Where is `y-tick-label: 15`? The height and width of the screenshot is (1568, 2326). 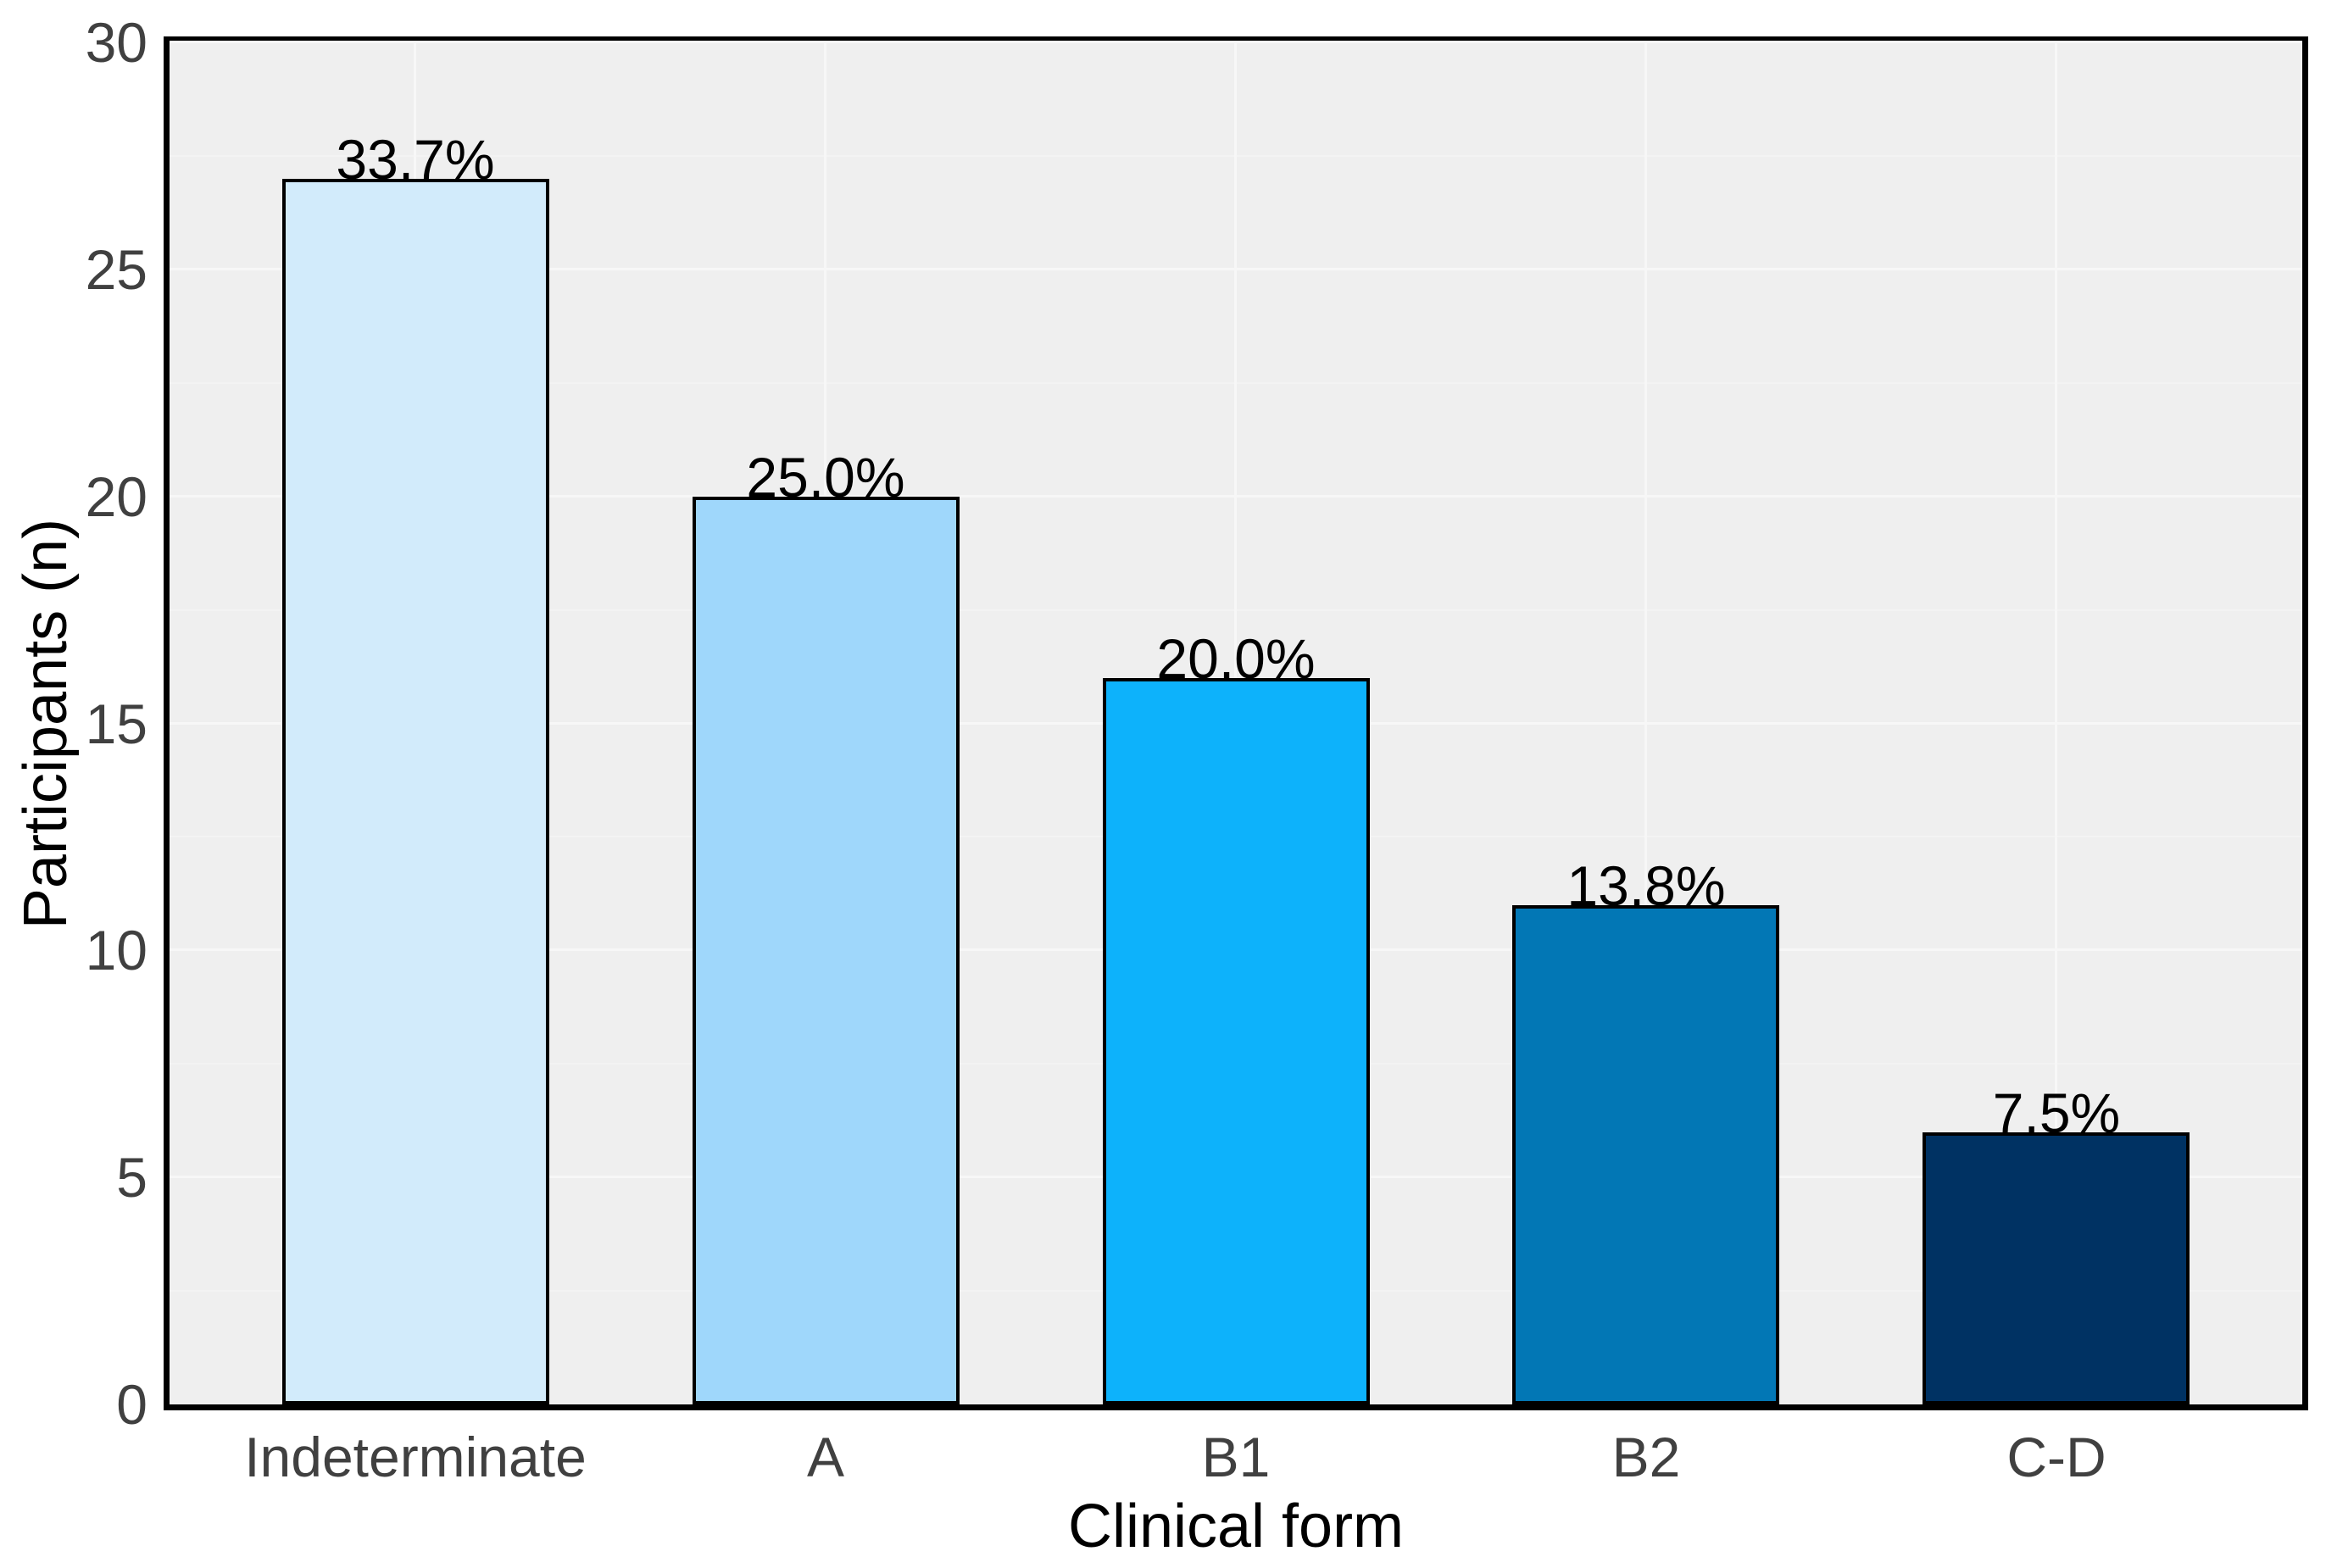 y-tick-label: 15 is located at coordinates (116, 723).